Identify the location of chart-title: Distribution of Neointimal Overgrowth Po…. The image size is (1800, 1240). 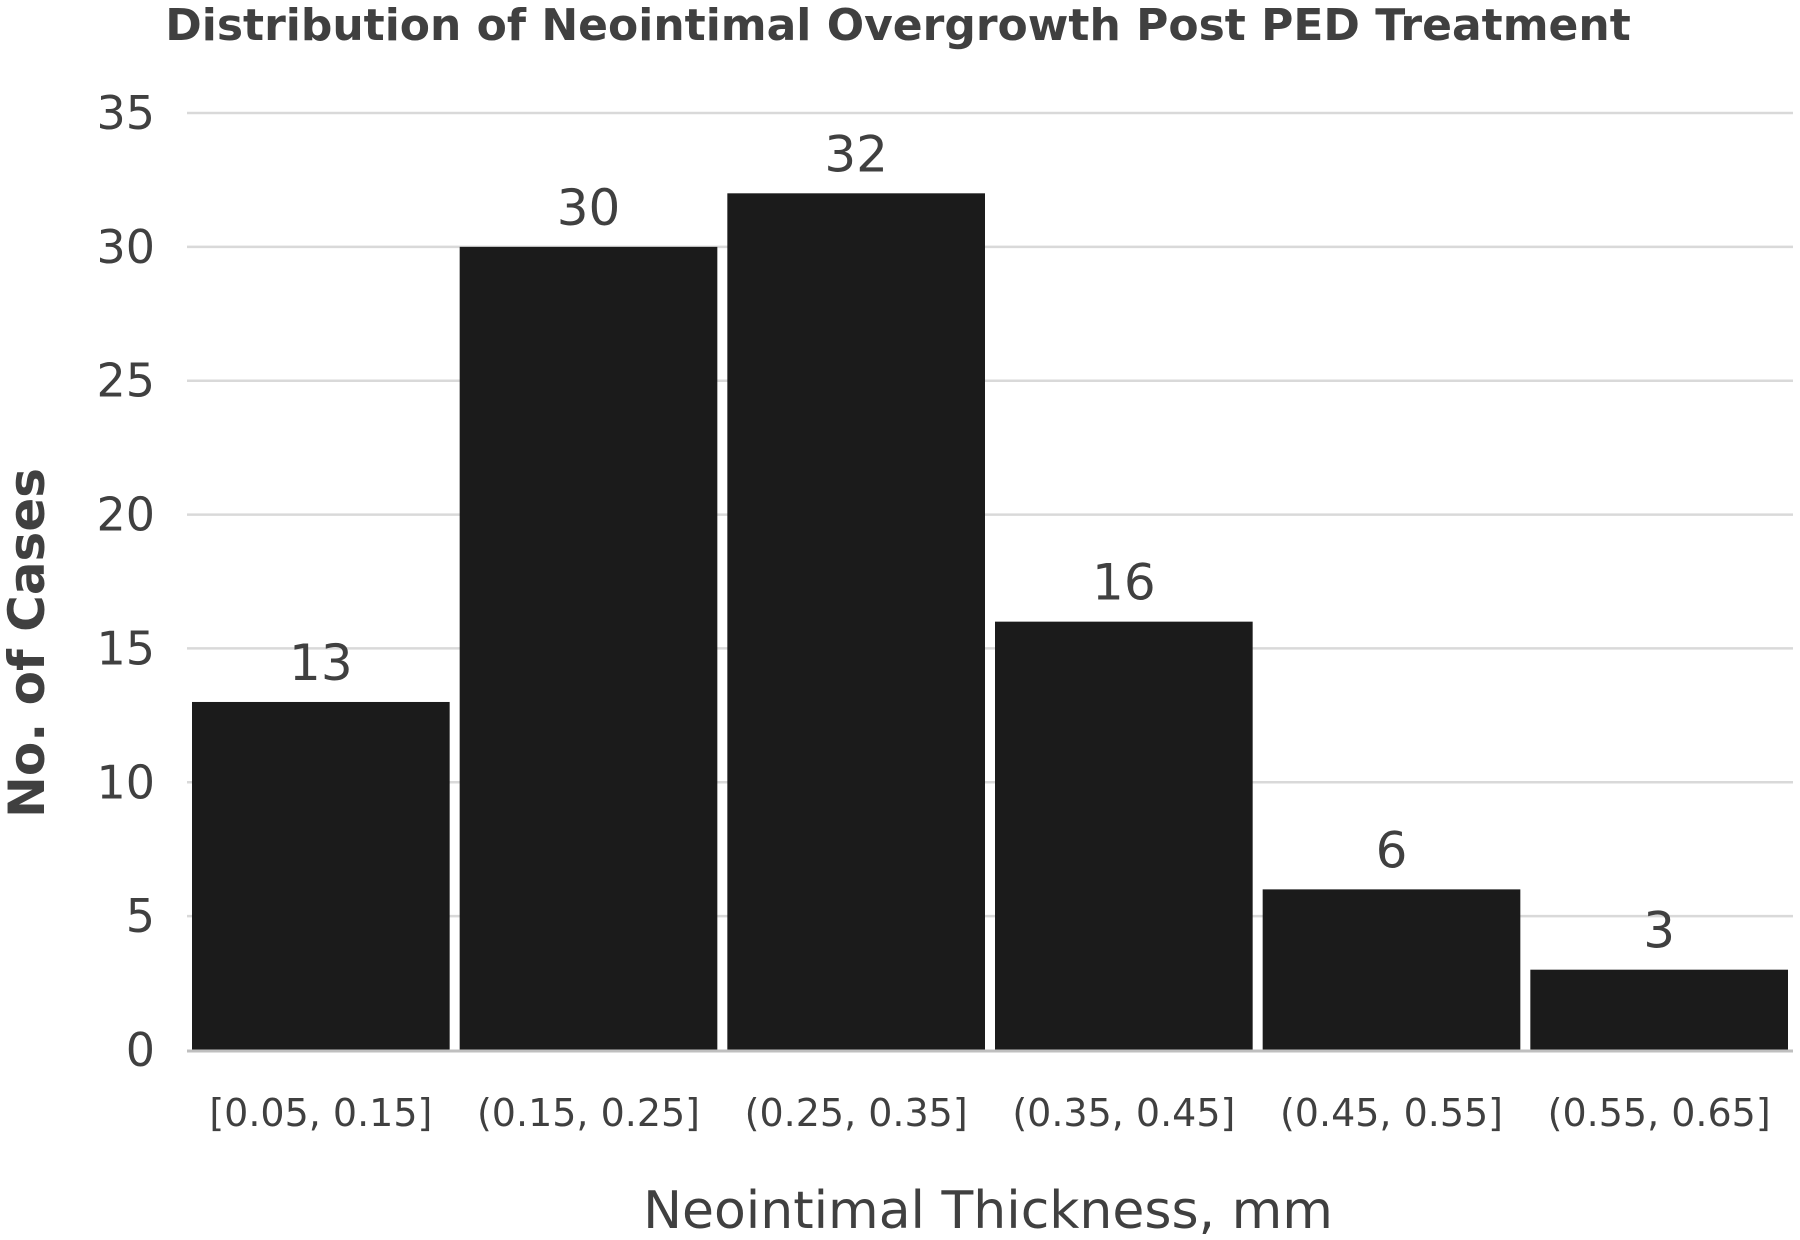
(898, 25).